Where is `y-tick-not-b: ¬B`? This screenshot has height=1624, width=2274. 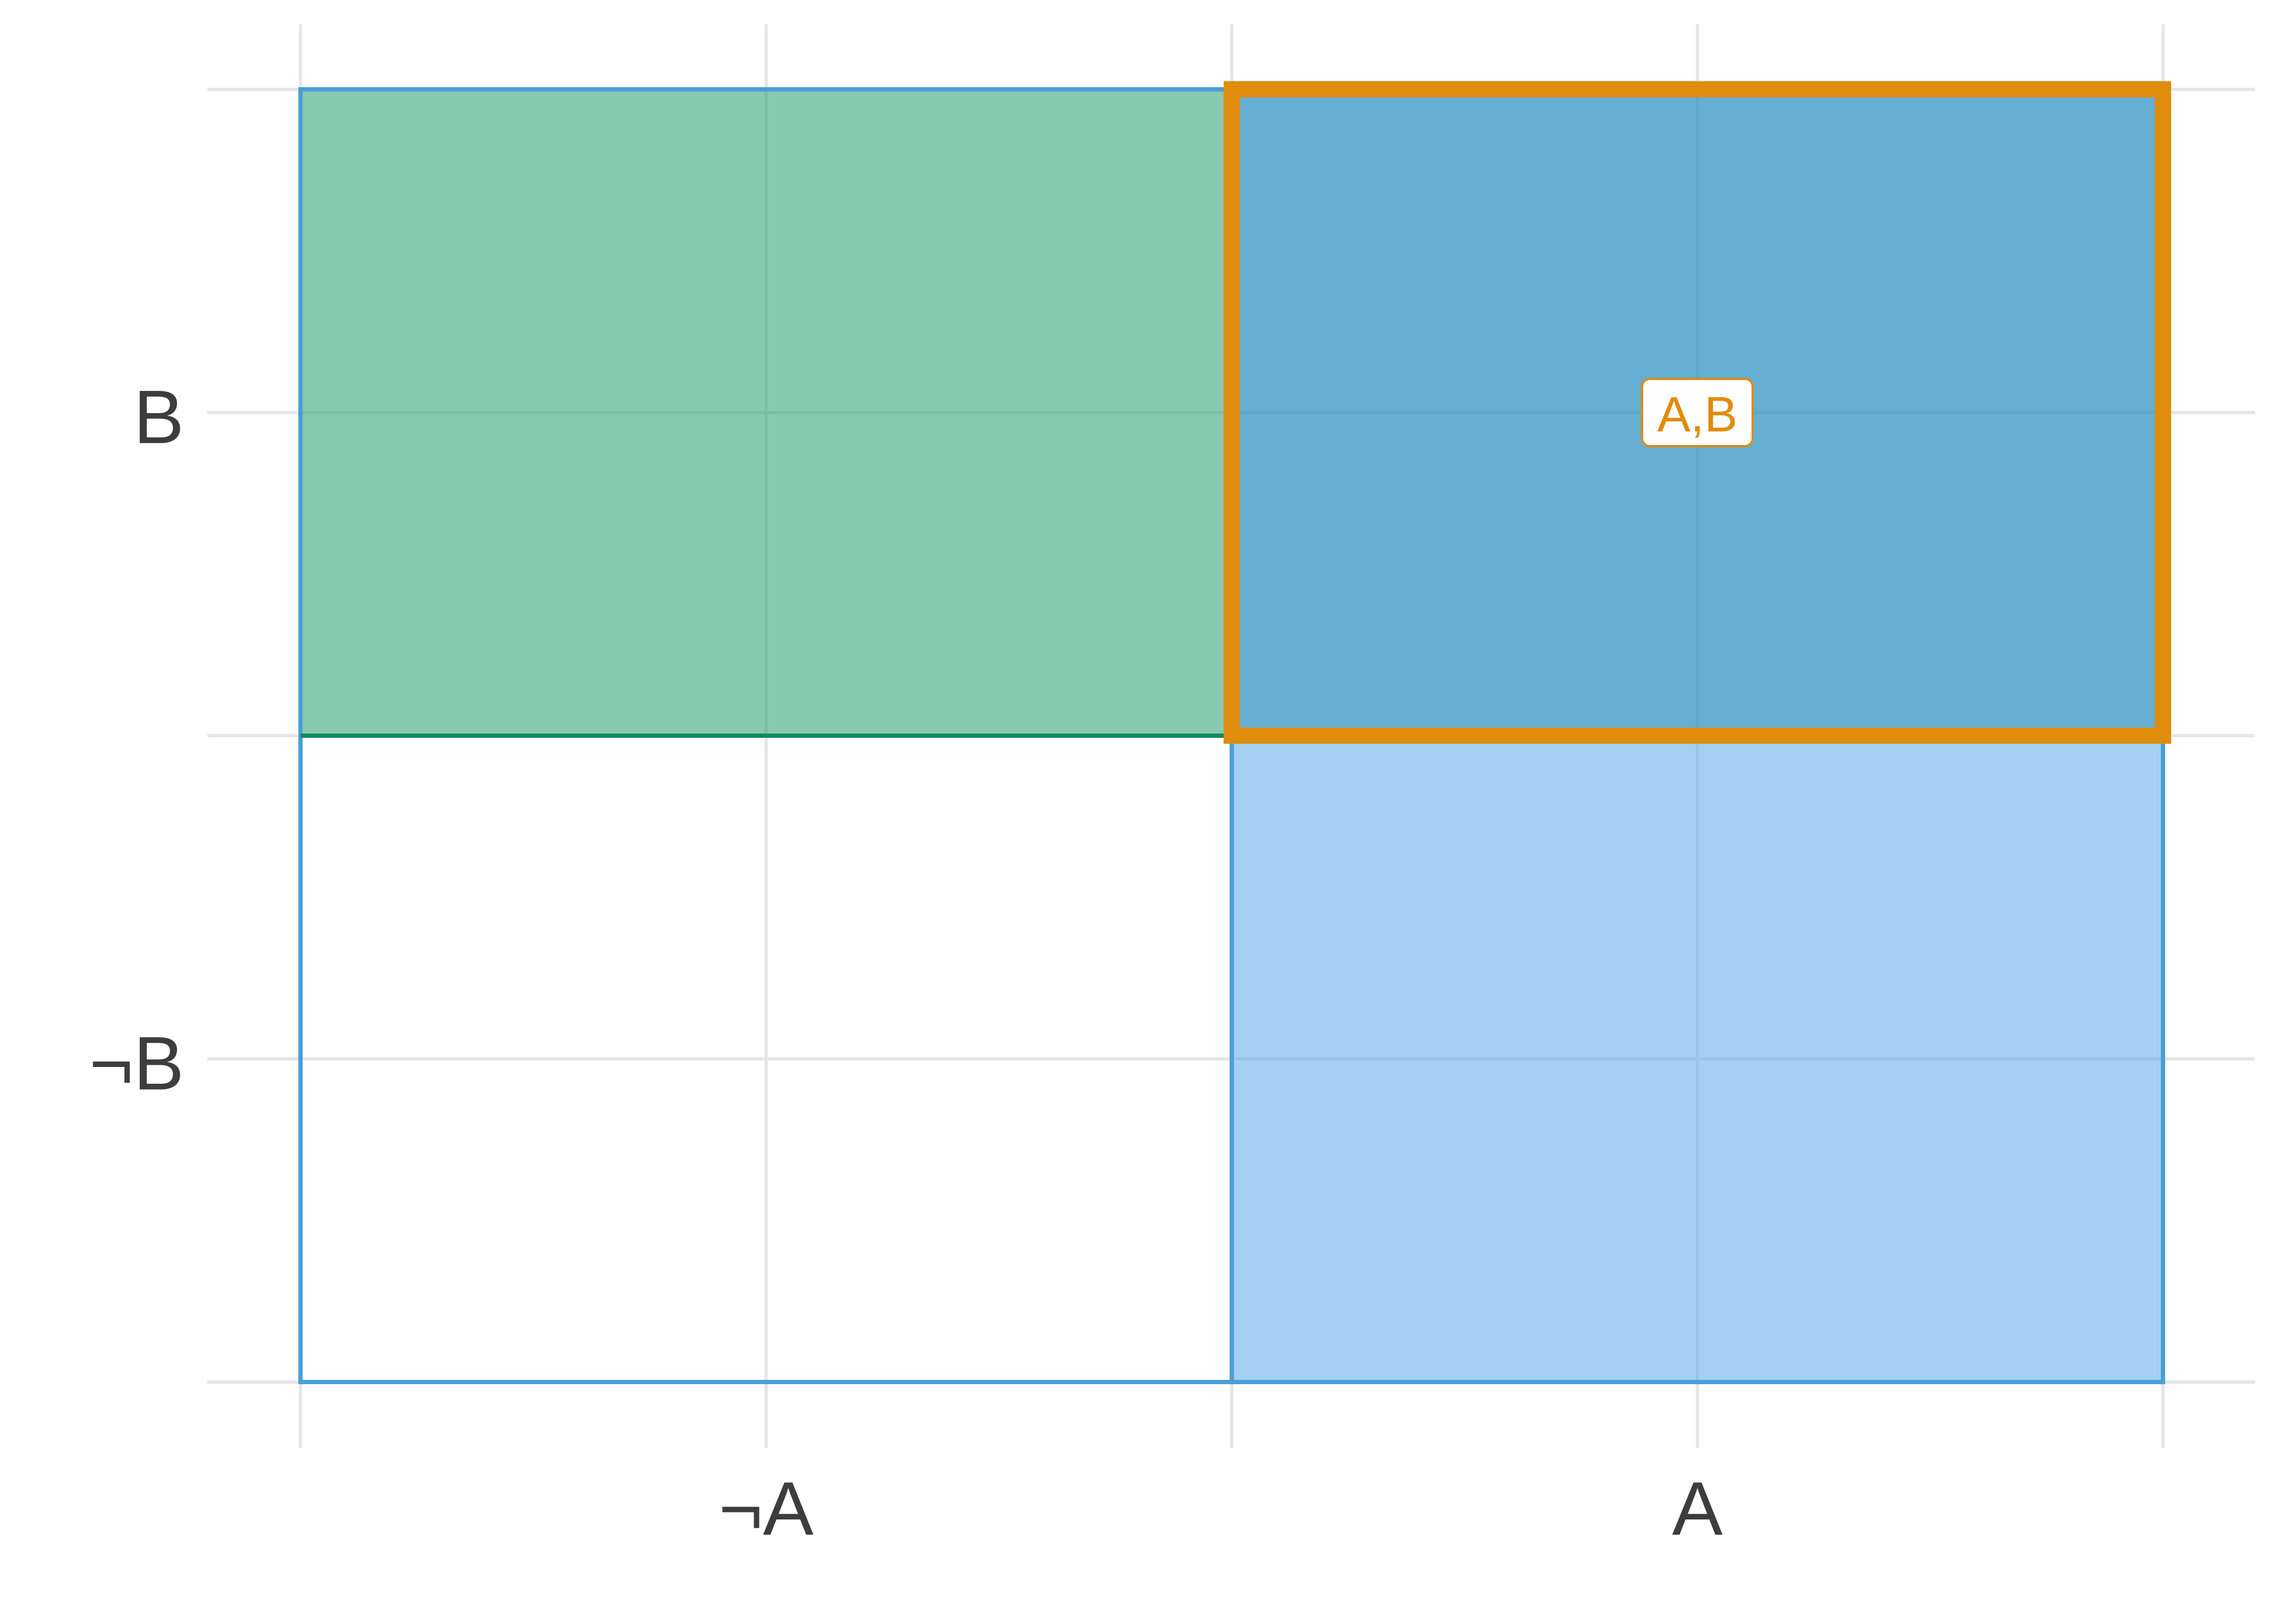
y-tick-not-b: ¬B is located at coordinates (137, 1063).